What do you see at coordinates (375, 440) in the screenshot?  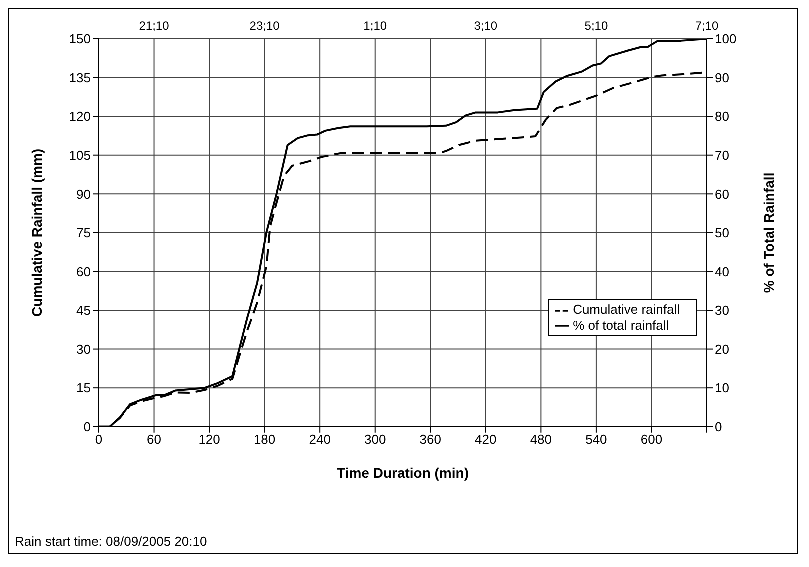 I see `x-tick-label: 300` at bounding box center [375, 440].